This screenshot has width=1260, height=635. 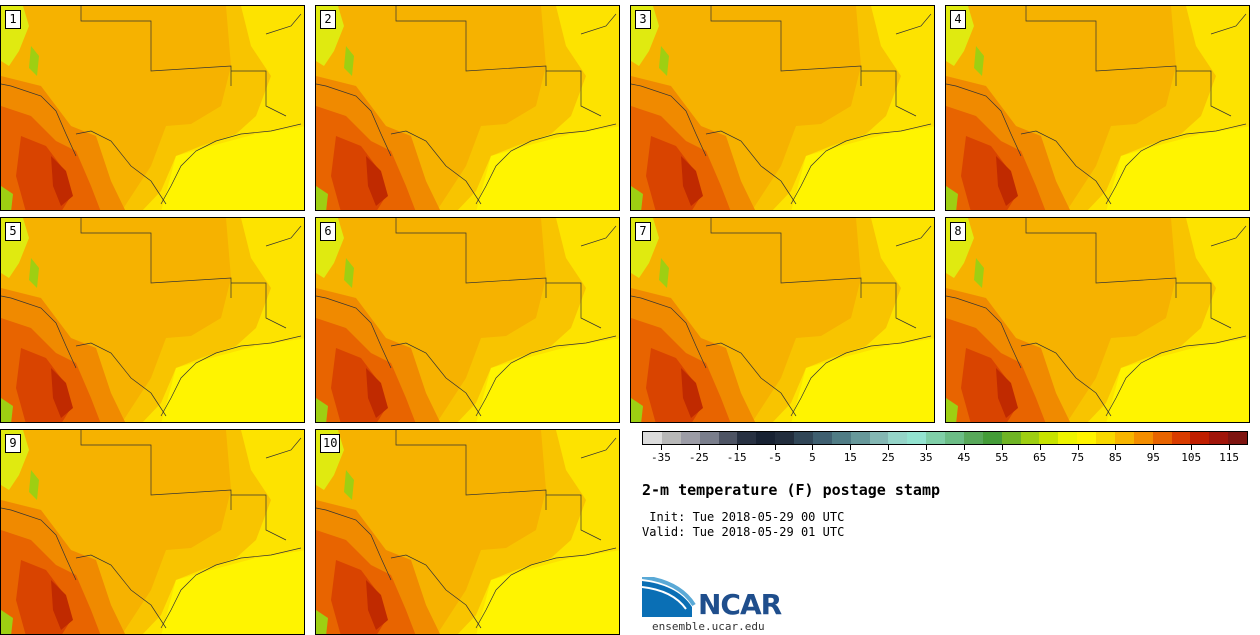 I want to click on colorbar-tick-label: 115, so click(x=1229, y=457).